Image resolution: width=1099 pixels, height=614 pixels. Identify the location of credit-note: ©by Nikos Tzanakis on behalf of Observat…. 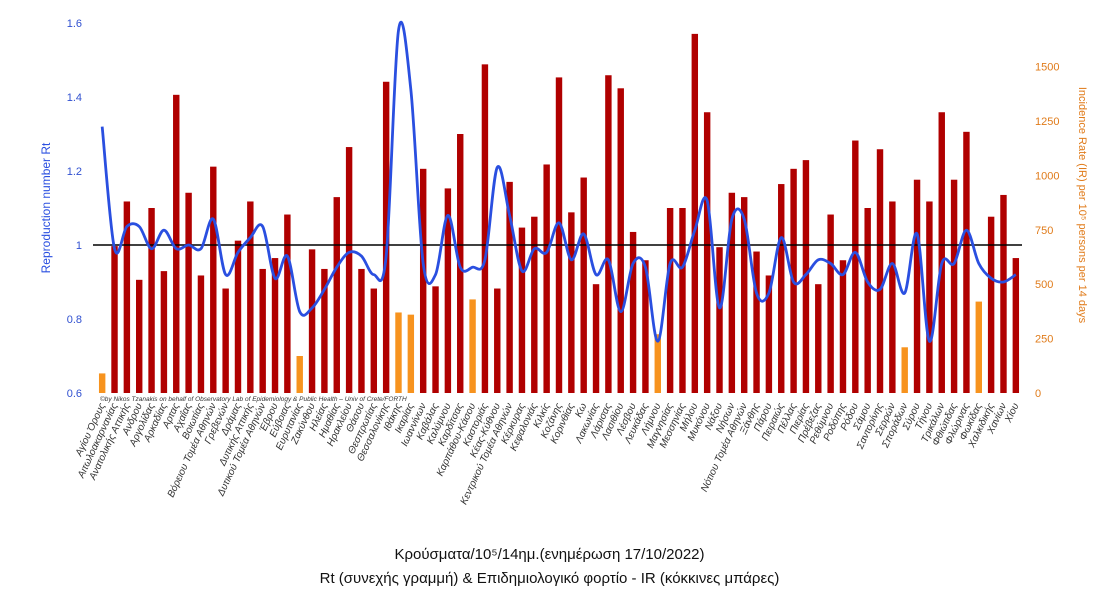
(253, 399).